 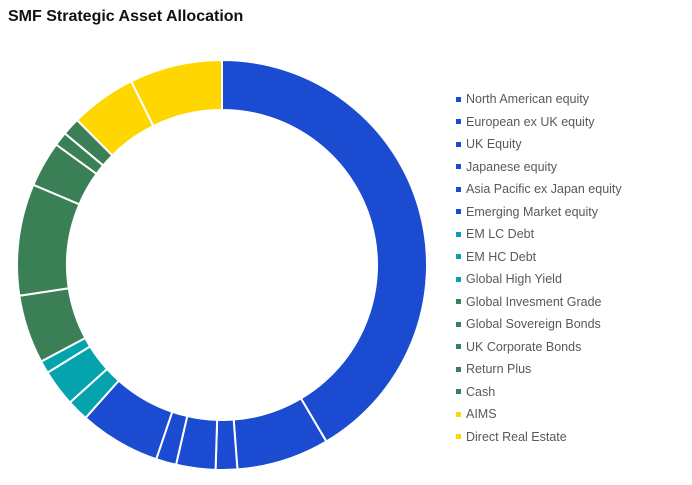 What do you see at coordinates (500, 234) in the screenshot?
I see `legend-label: EM LC Debt` at bounding box center [500, 234].